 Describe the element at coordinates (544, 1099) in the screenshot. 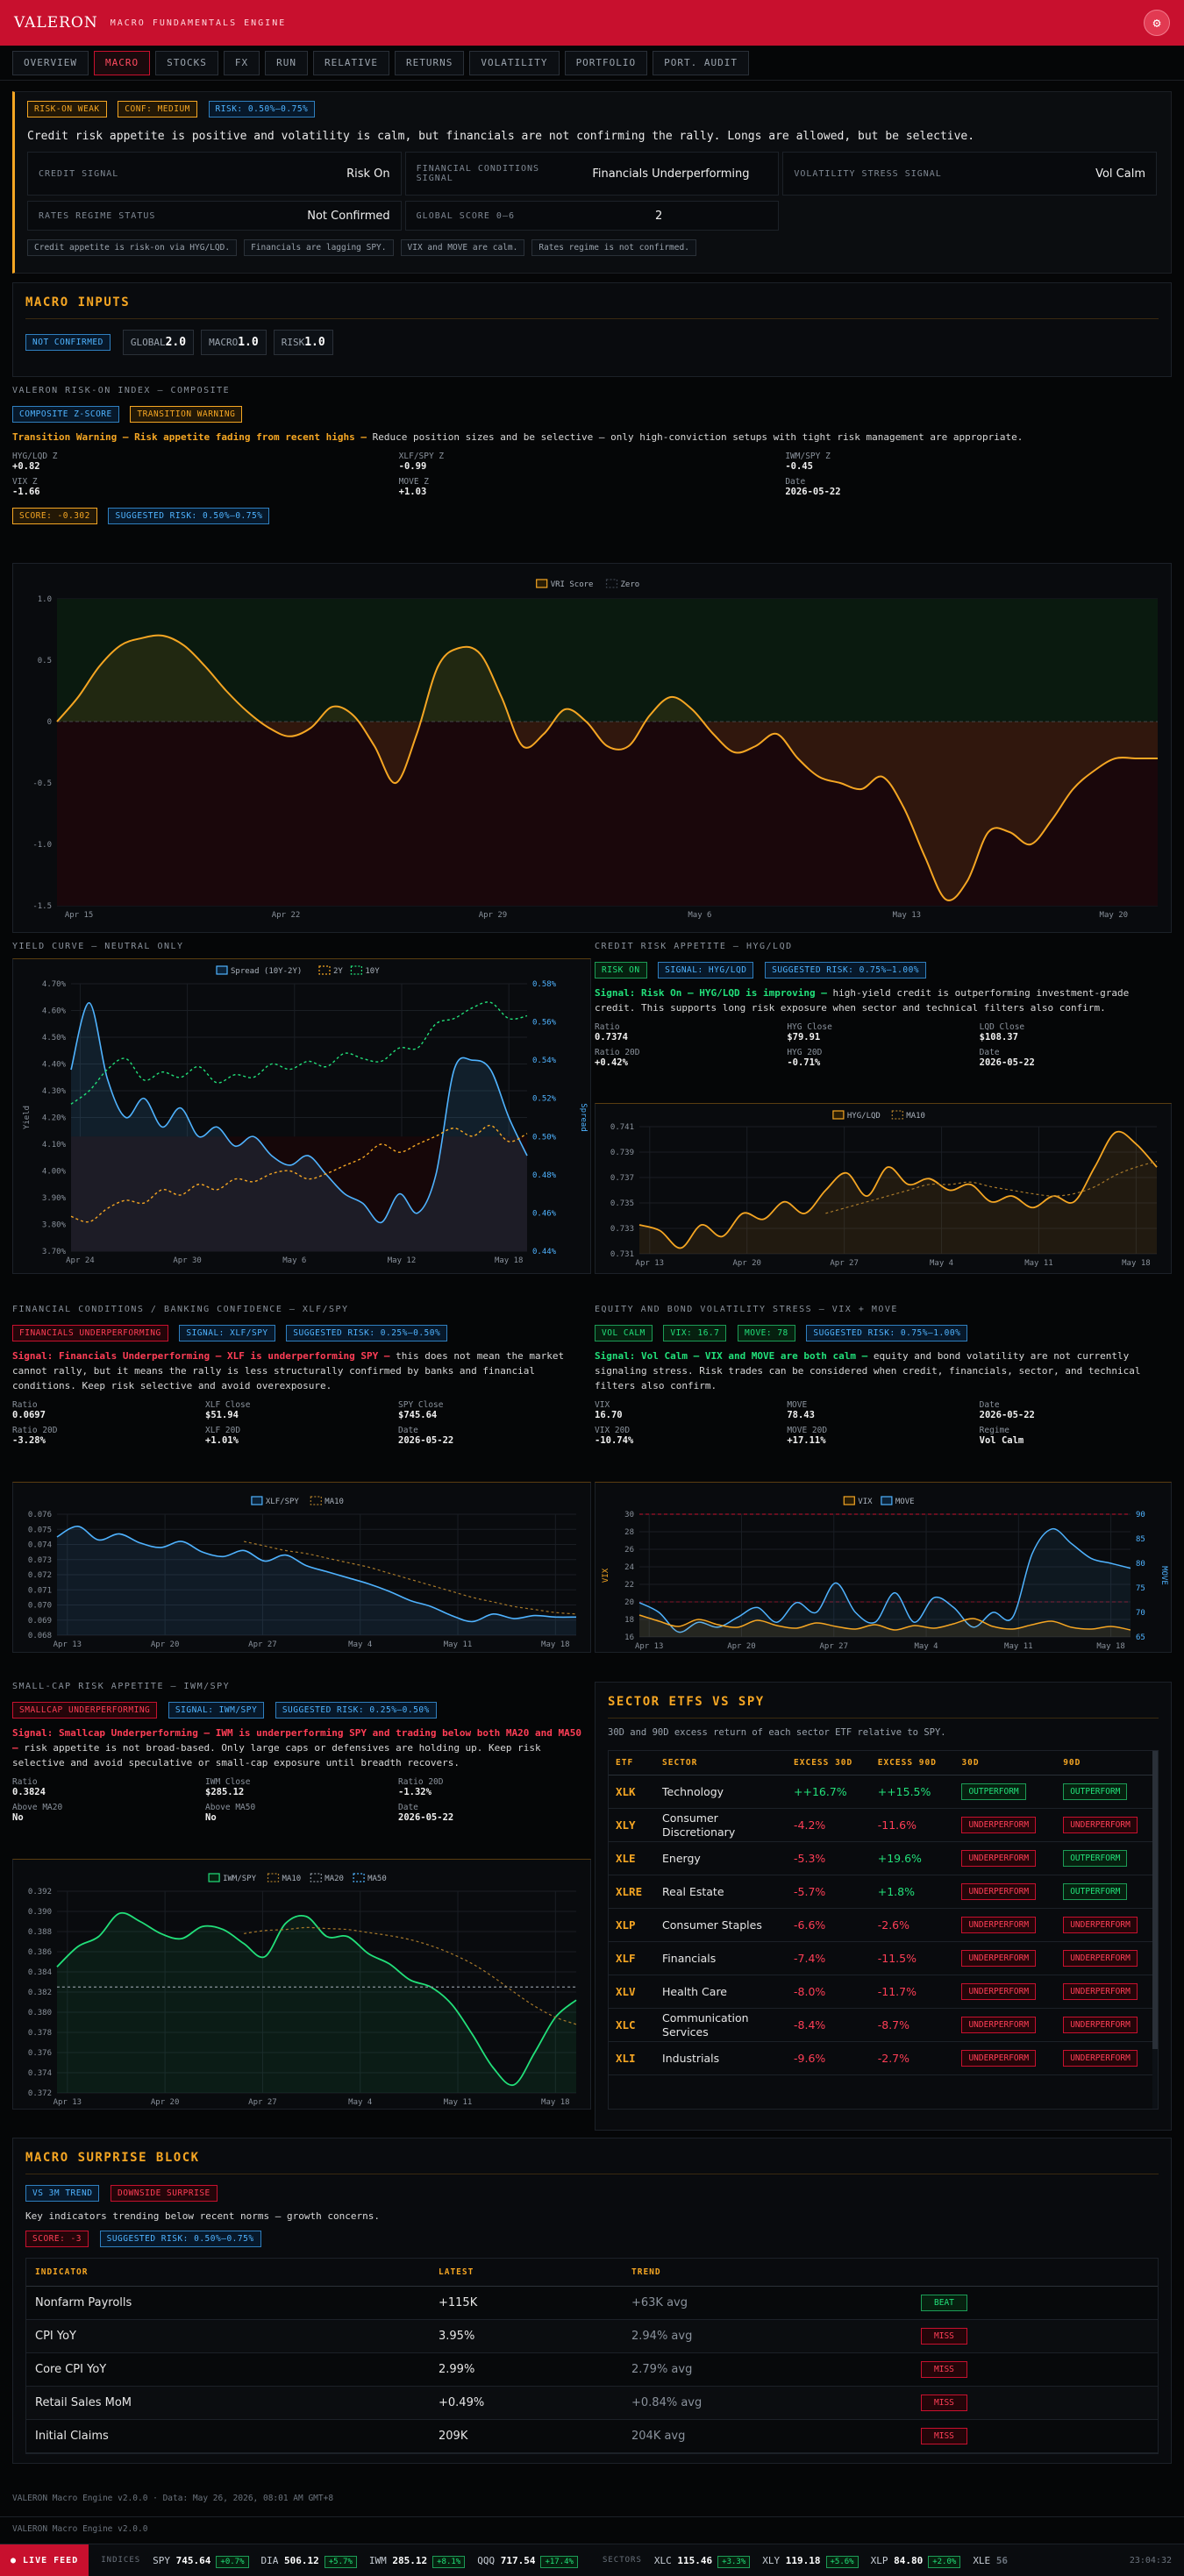

I see `tick-label: 0.52%` at that location.